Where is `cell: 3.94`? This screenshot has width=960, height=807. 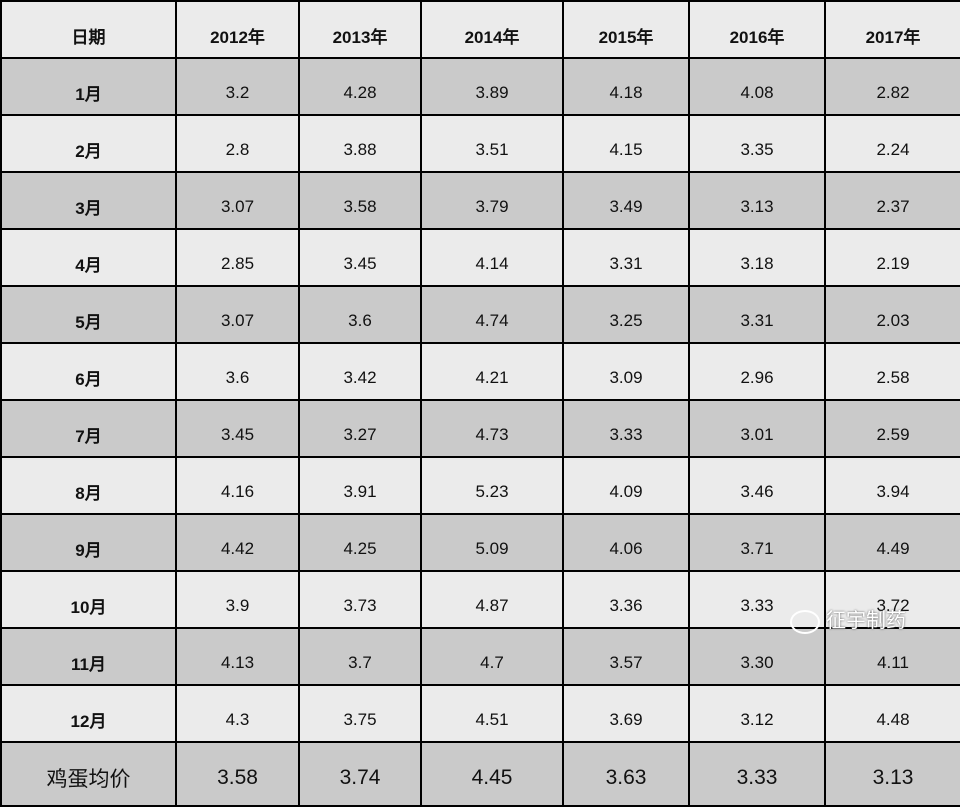
cell: 3.94 is located at coordinates (892, 485).